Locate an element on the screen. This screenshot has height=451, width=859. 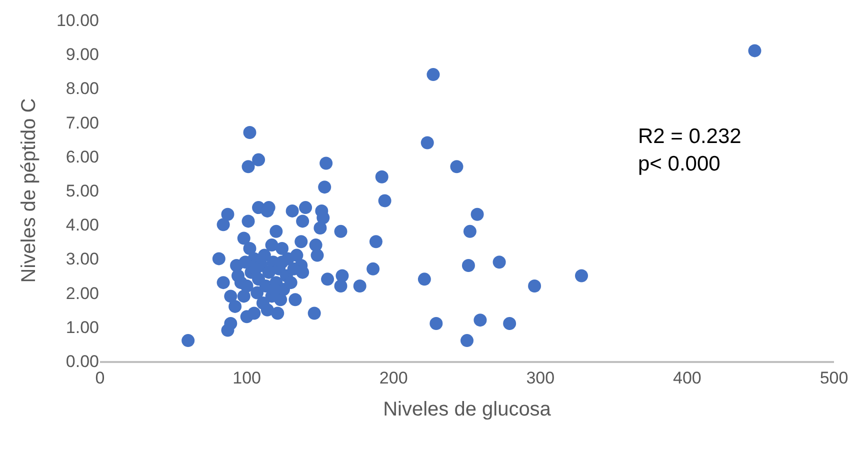
y-tick-label: 3.00 is located at coordinates (82, 259).